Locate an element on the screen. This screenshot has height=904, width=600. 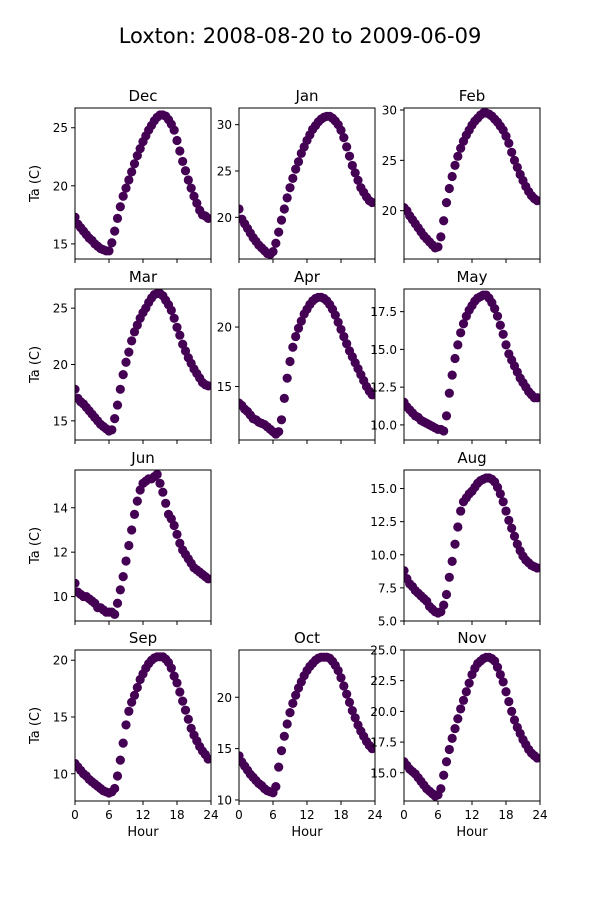
x-tick-label: 24 is located at coordinates (210, 815).